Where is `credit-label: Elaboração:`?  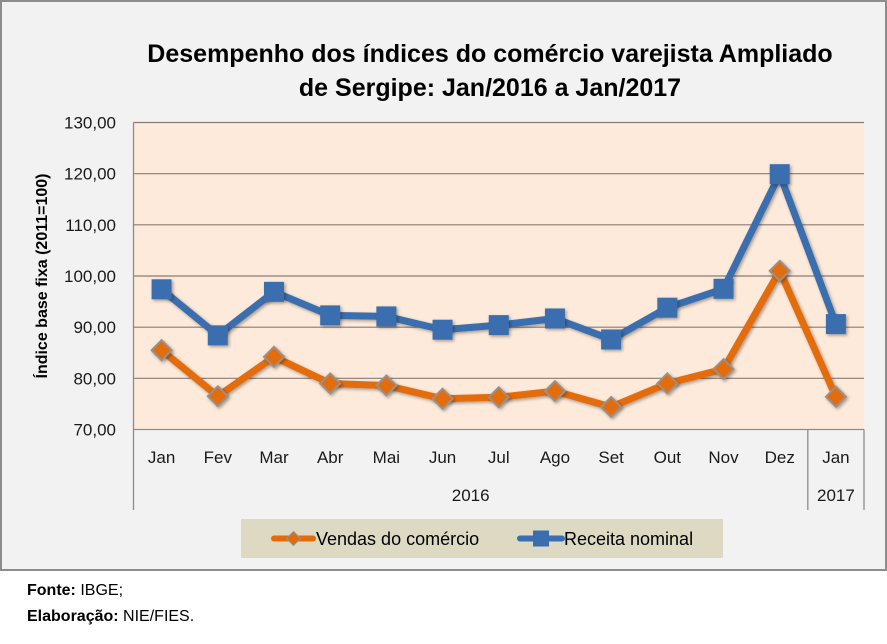 credit-label: Elaboração: is located at coordinates (73, 616).